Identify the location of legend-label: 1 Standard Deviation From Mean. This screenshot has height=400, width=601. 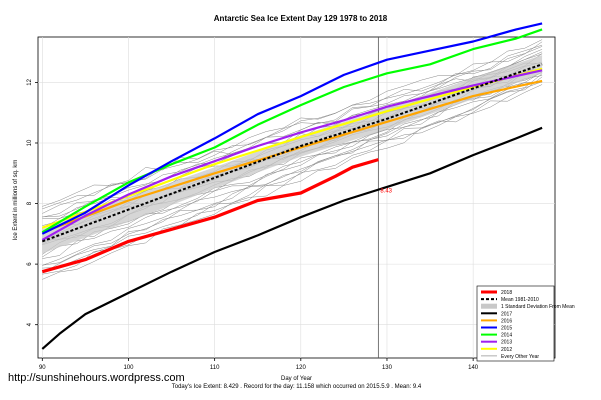
(538, 307).